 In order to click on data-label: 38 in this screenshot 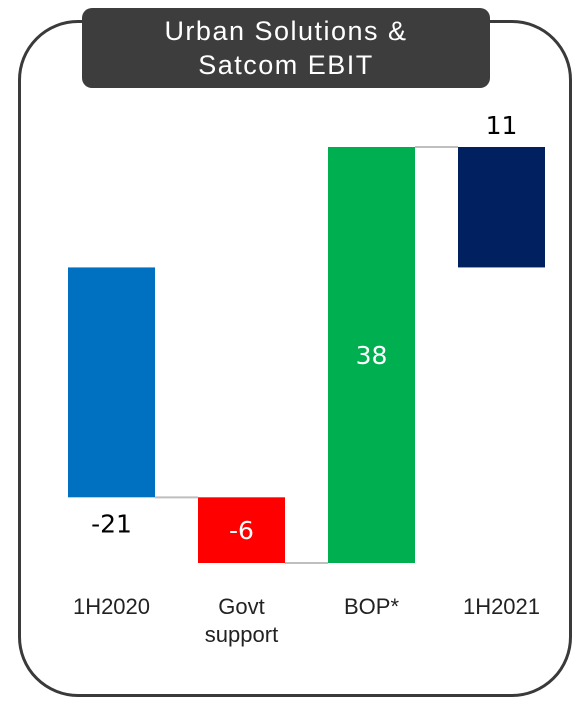, I will do `click(372, 355)`.